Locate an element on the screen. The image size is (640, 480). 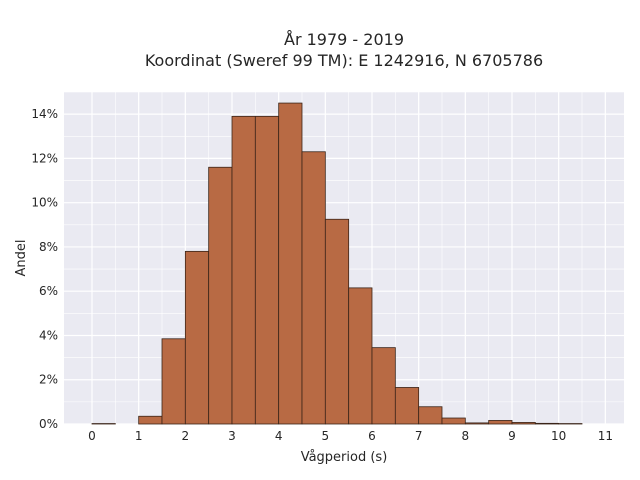
y-tick-label: 8% is located at coordinates (48, 247).